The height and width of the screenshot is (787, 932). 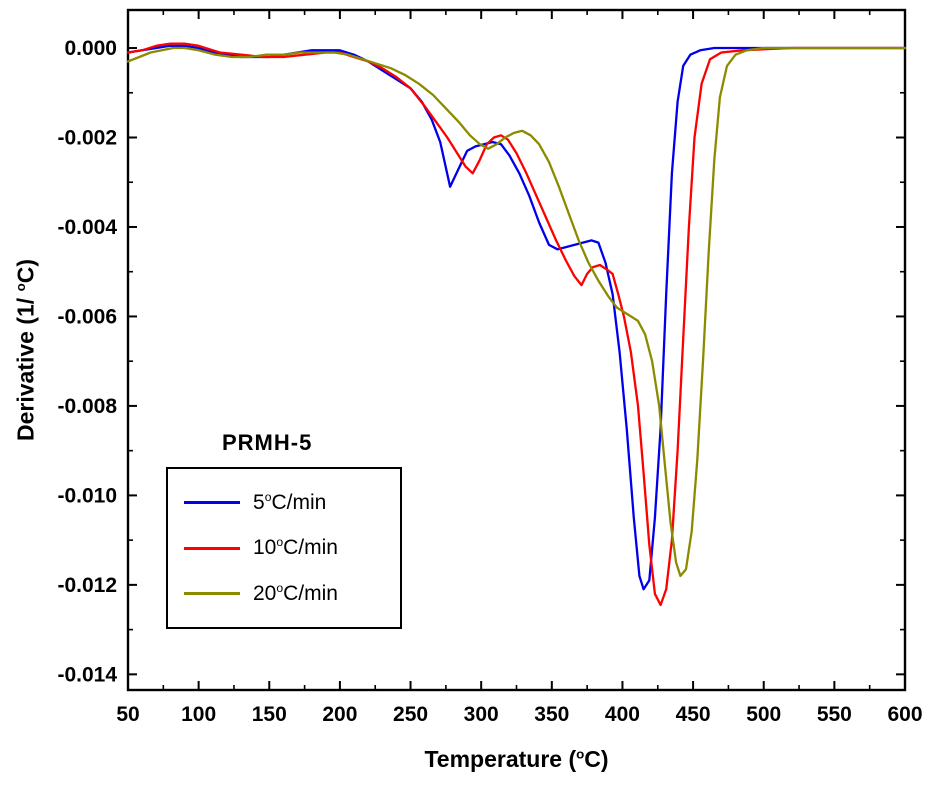 I want to click on legend-label: 5oC/min, so click(x=290, y=501).